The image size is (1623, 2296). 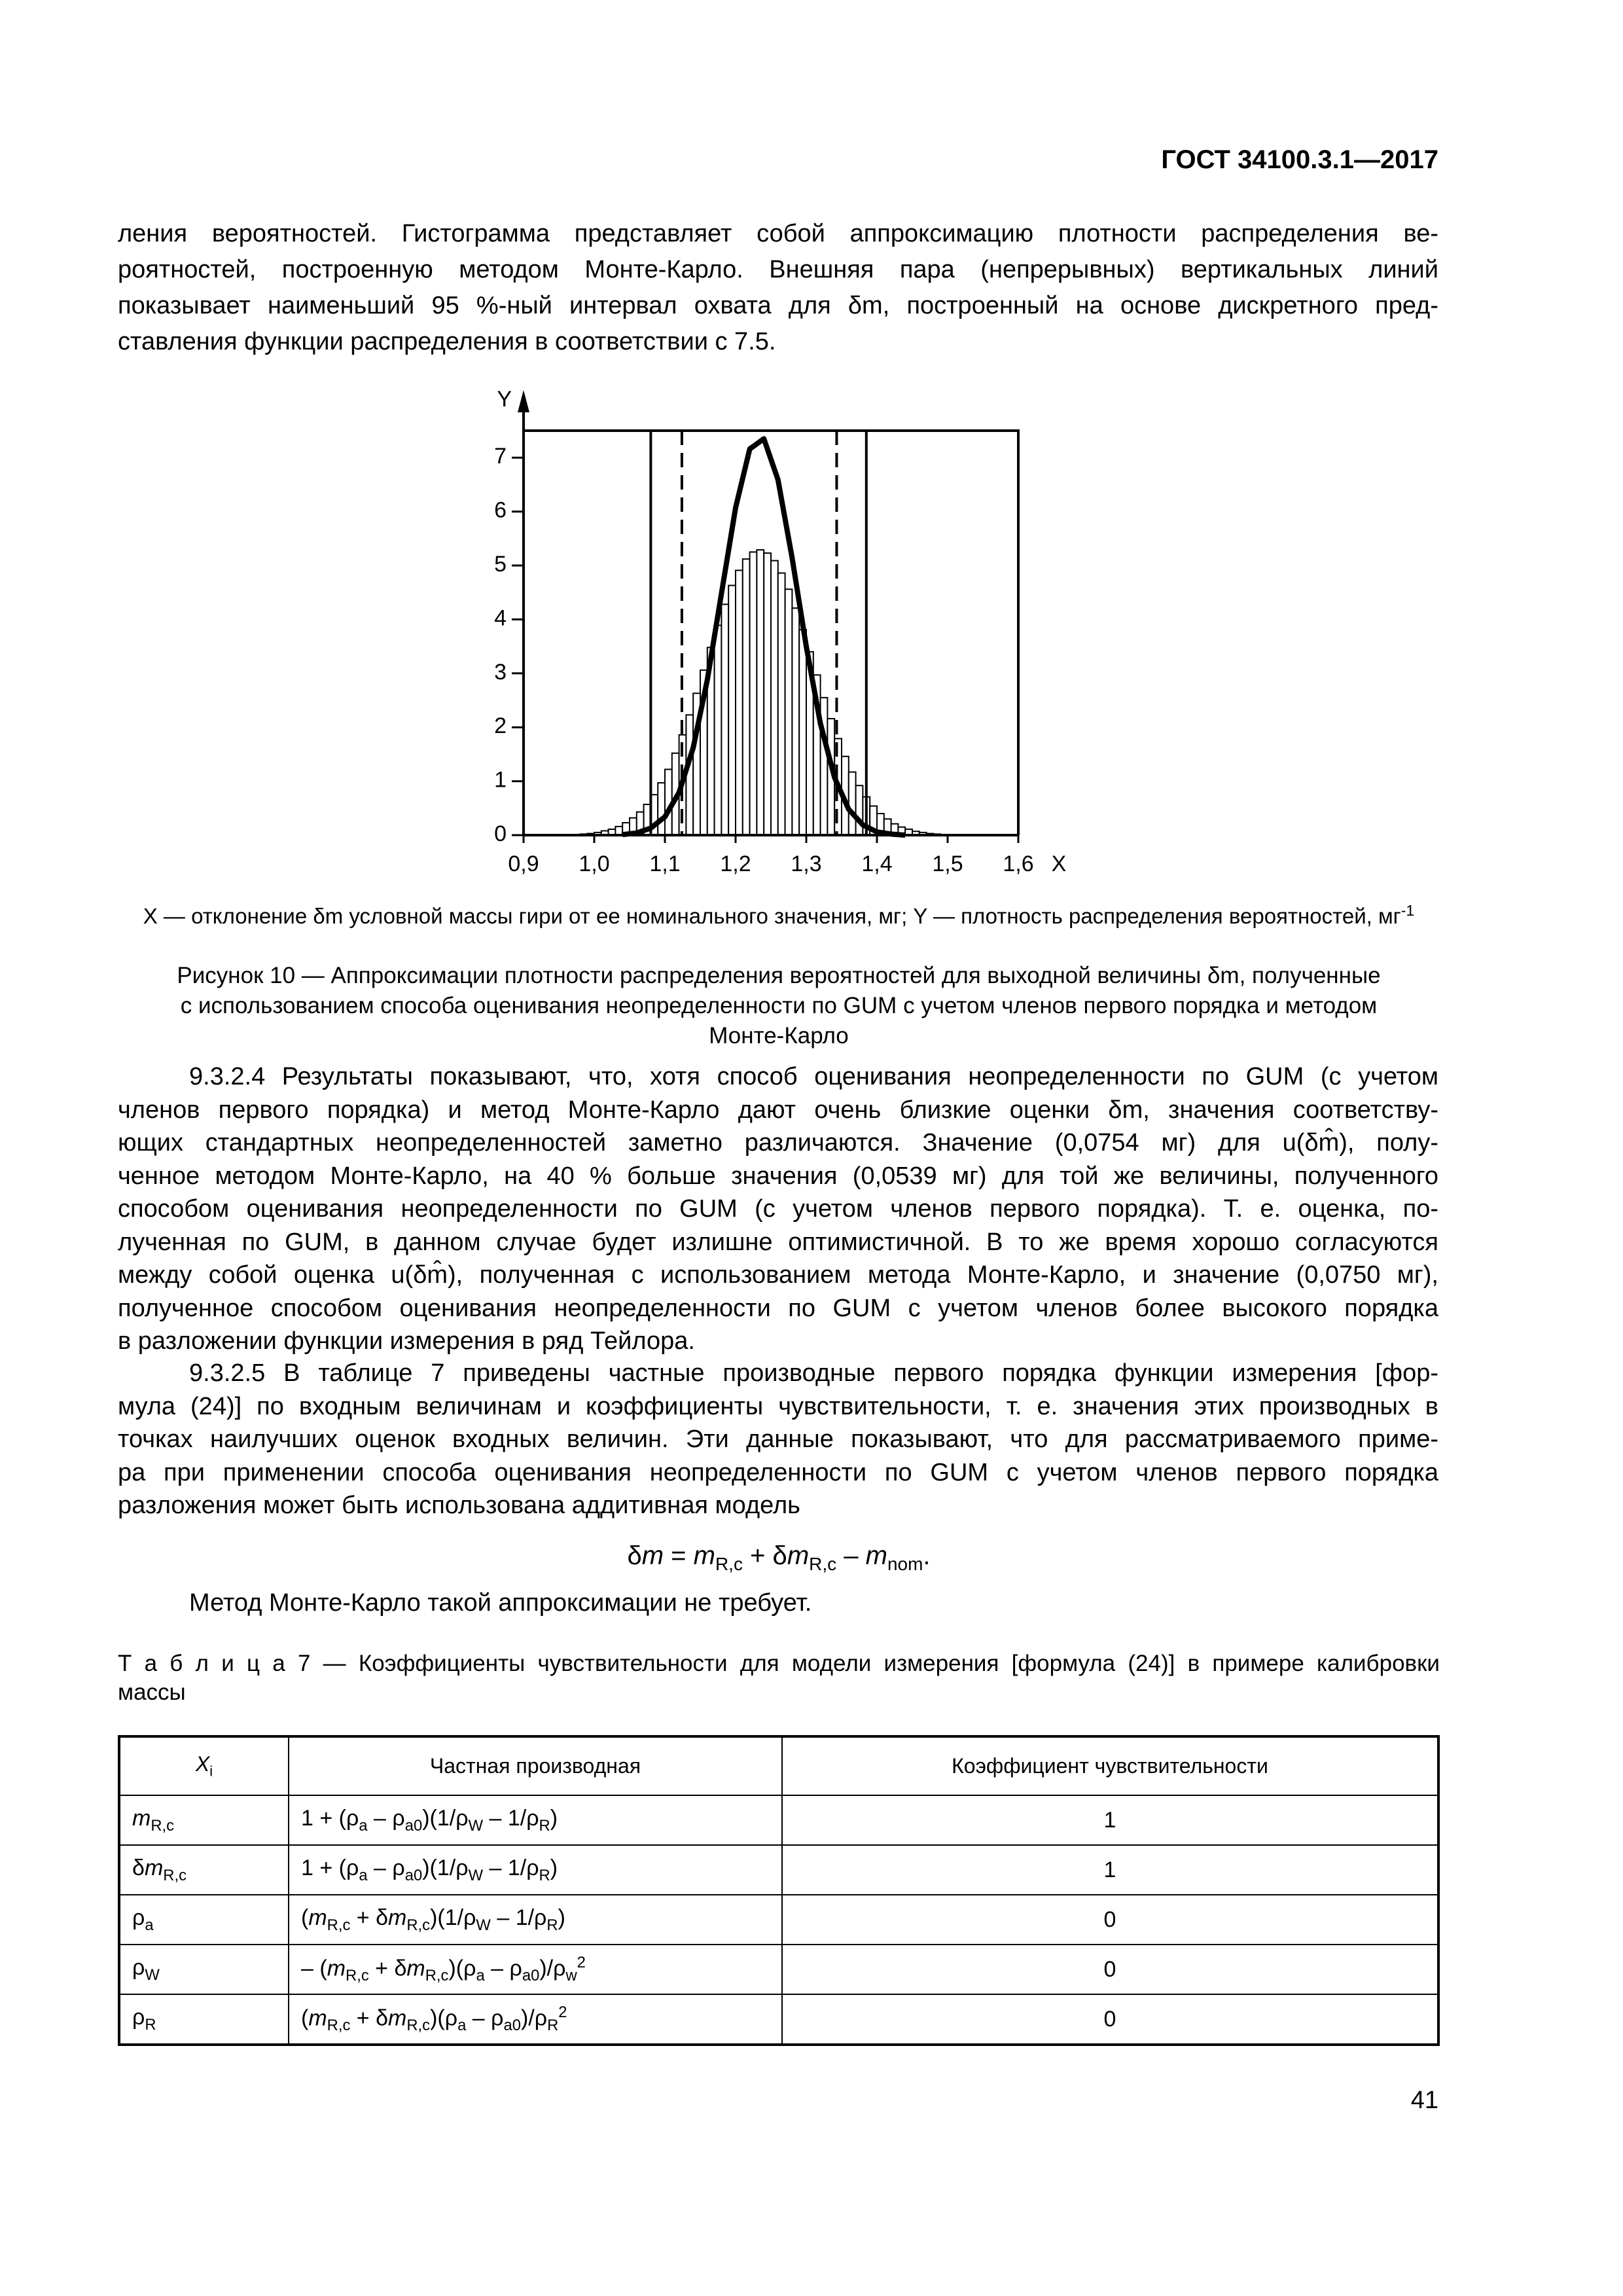 I want to click on y-tick-label: 1, so click(x=501, y=780).